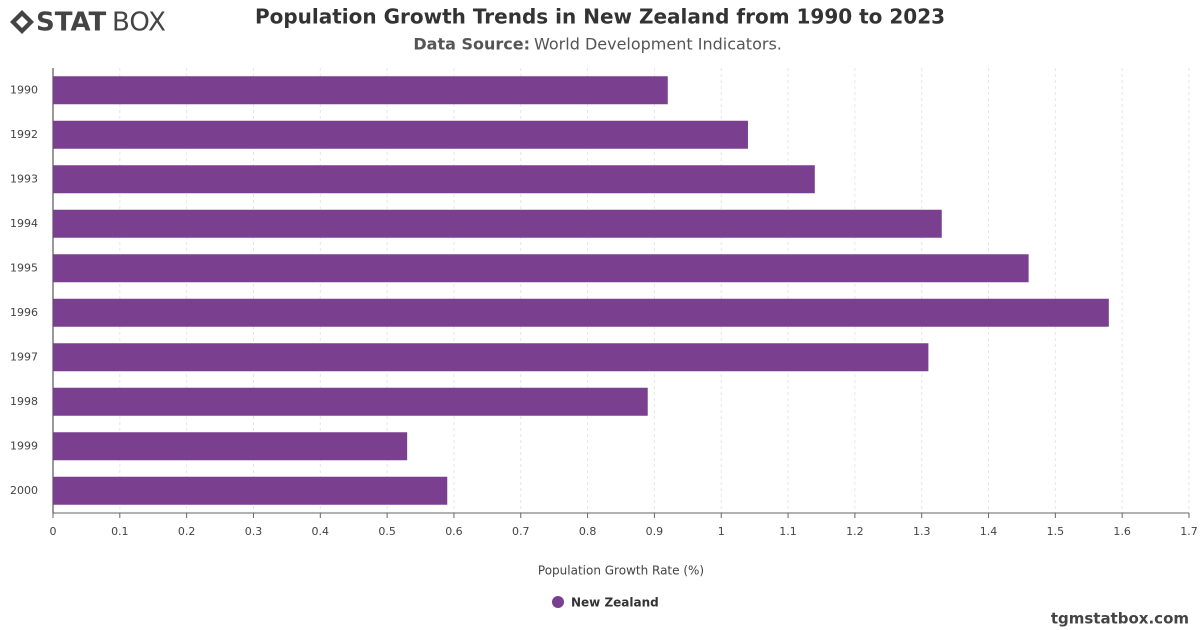 The height and width of the screenshot is (630, 1200). I want to click on y-tick-label: 1993, so click(24, 178).